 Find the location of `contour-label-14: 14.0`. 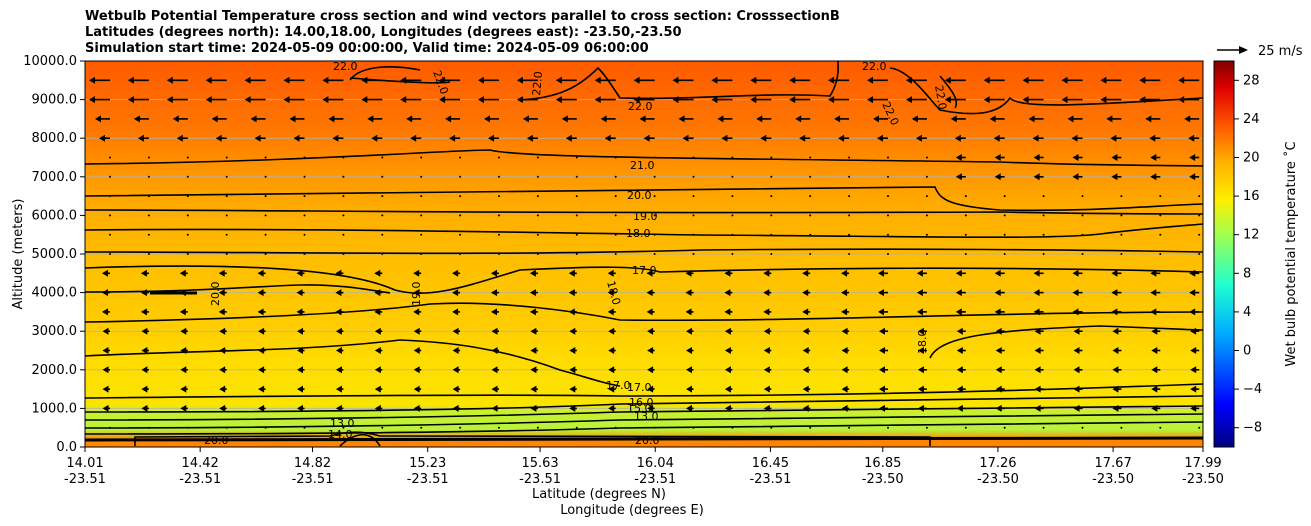

contour-label-14: 14.0 is located at coordinates (340, 434).